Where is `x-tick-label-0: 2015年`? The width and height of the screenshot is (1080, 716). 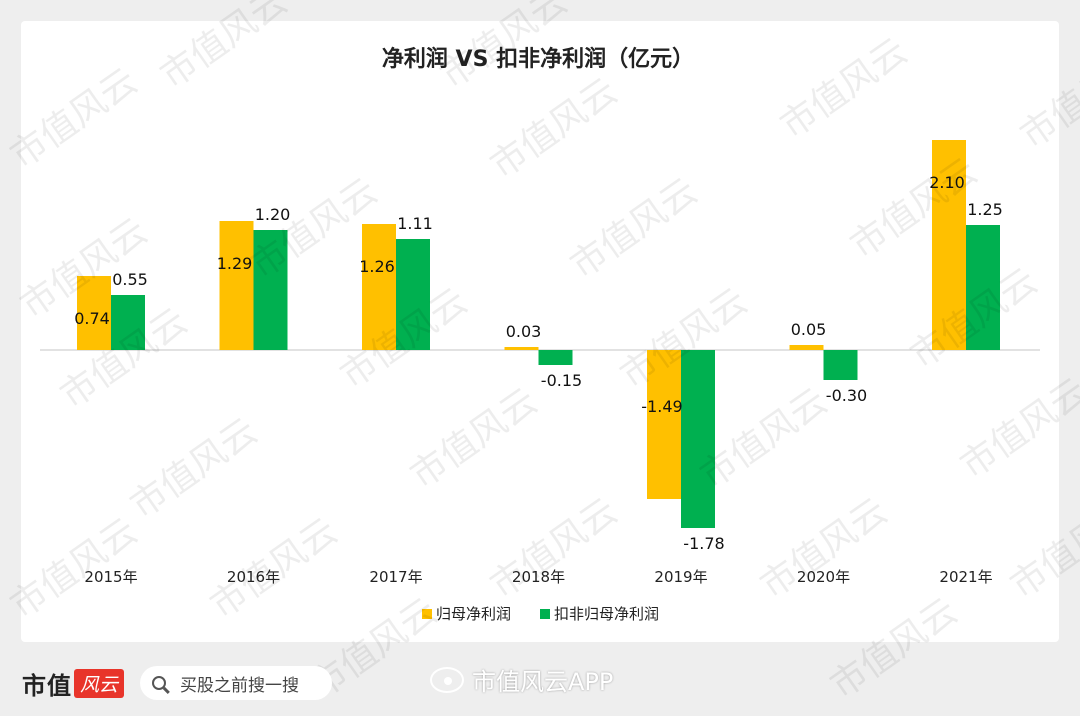 x-tick-label-0: 2015年 is located at coordinates (110, 577).